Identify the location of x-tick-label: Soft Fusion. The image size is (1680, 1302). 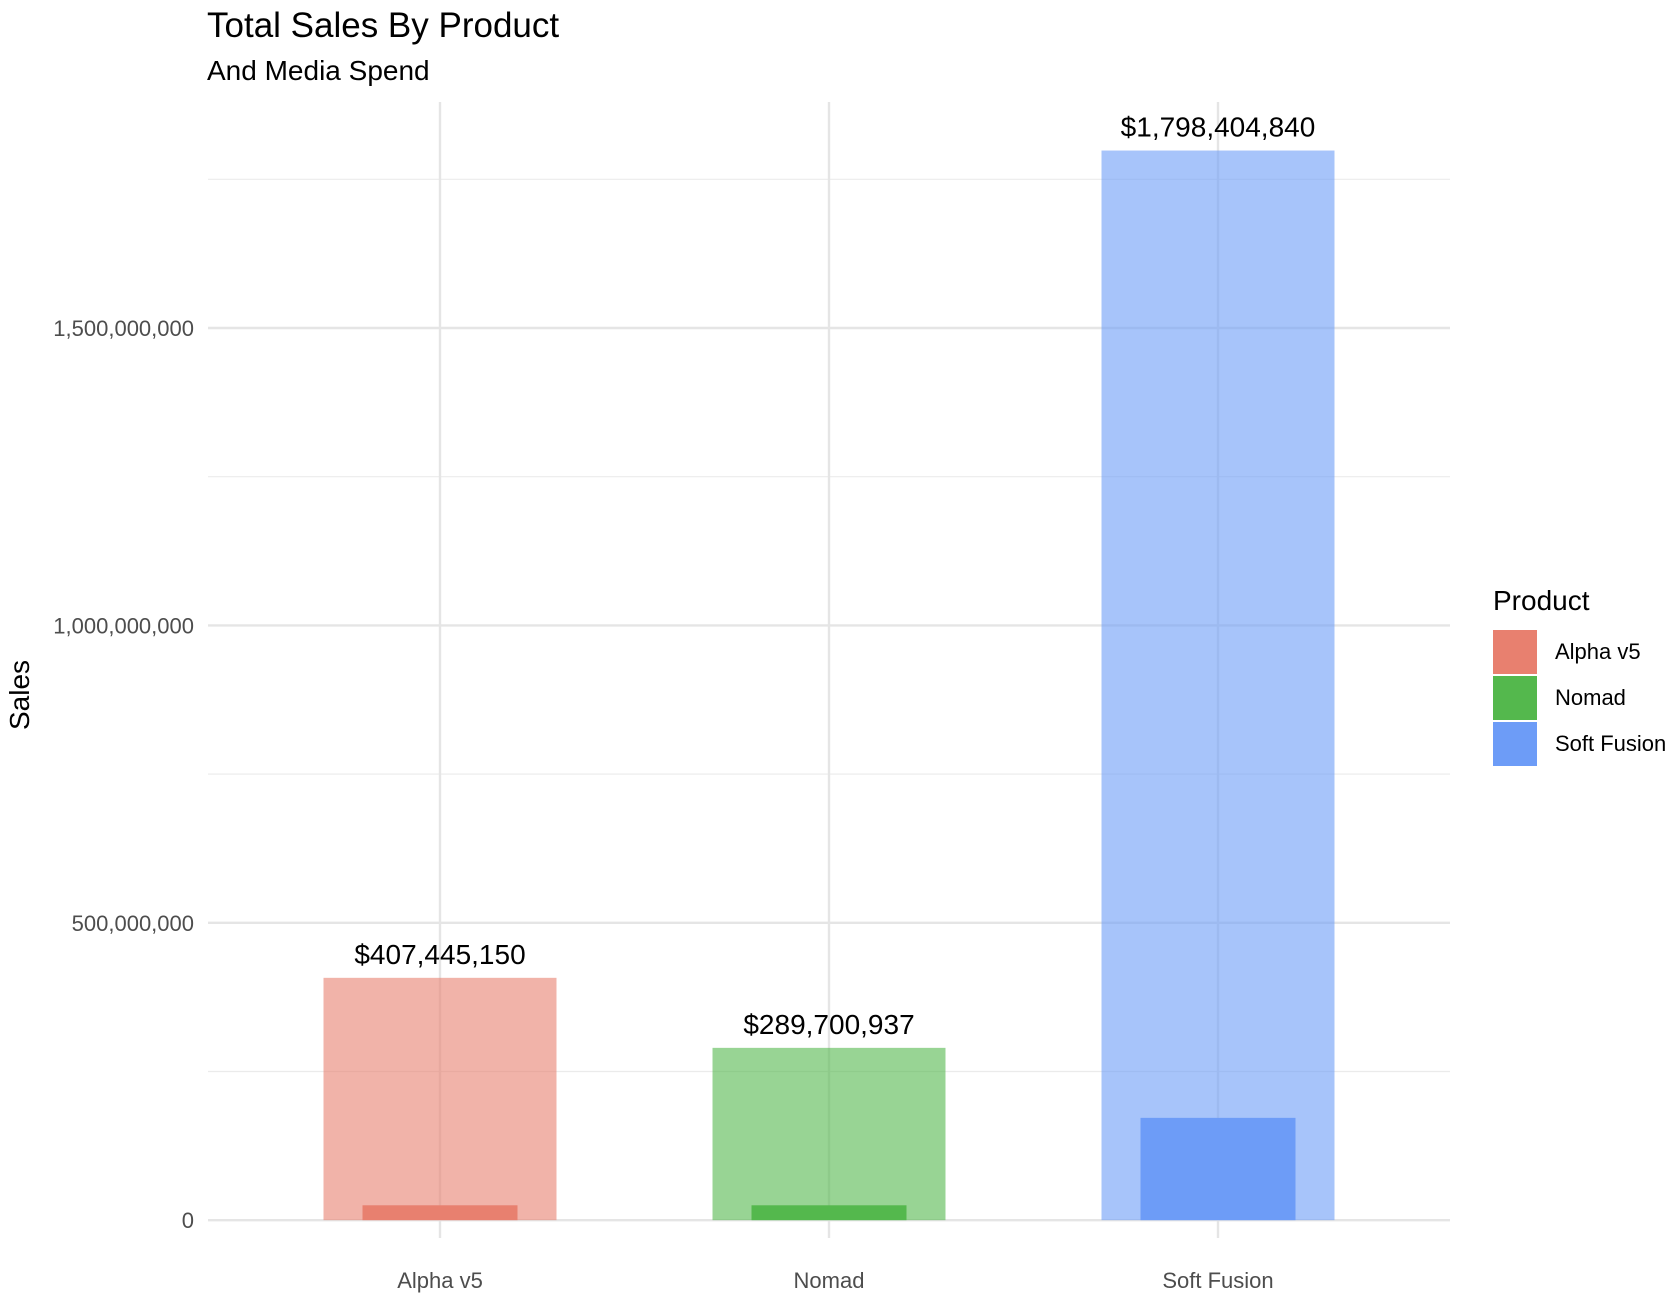
(1217, 1280).